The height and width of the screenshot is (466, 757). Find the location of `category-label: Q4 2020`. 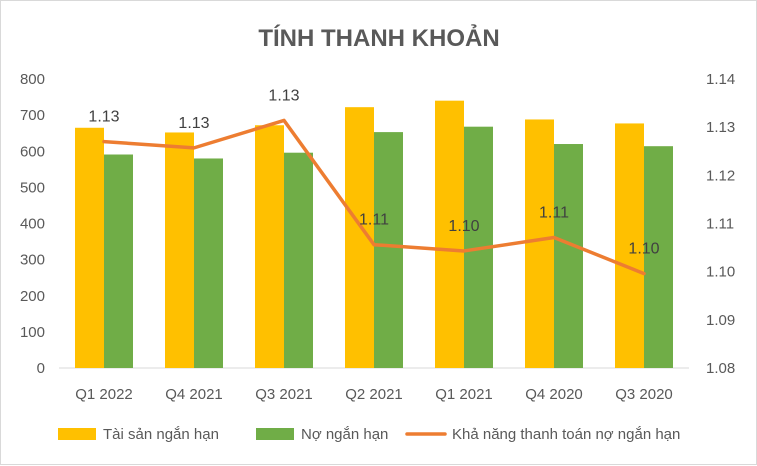

category-label: Q4 2020 is located at coordinates (554, 394).